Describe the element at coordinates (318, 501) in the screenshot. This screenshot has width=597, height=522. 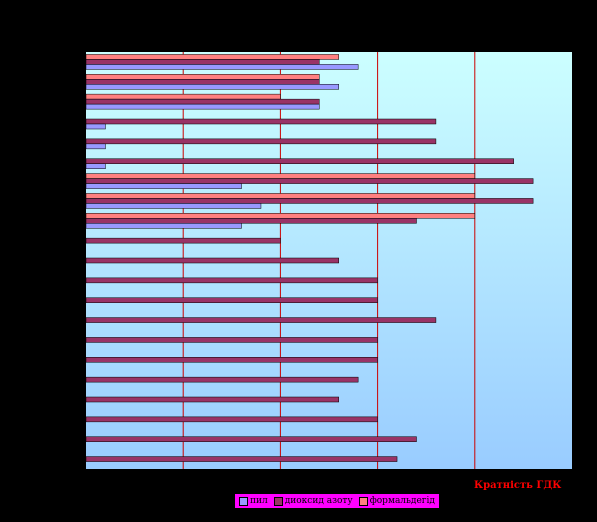
I see `legend-label-nitrogen-dioxide: диоксид азоту` at that location.